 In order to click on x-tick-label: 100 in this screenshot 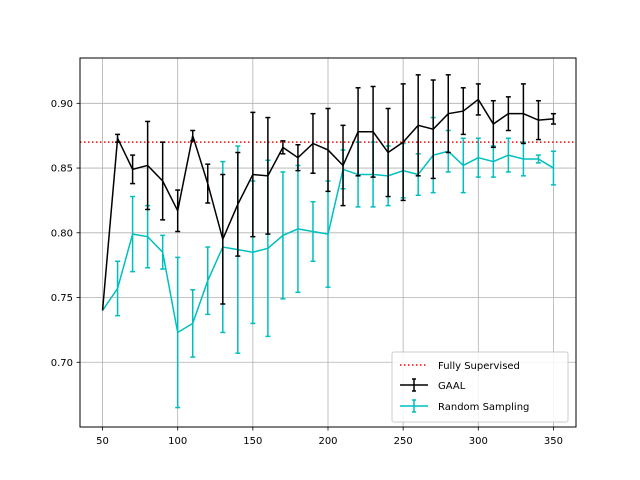, I will do `click(177, 441)`.